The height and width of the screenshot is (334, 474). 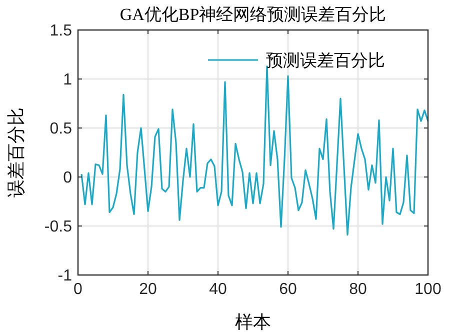 I want to click on x-tick-label: 40, so click(x=218, y=289).